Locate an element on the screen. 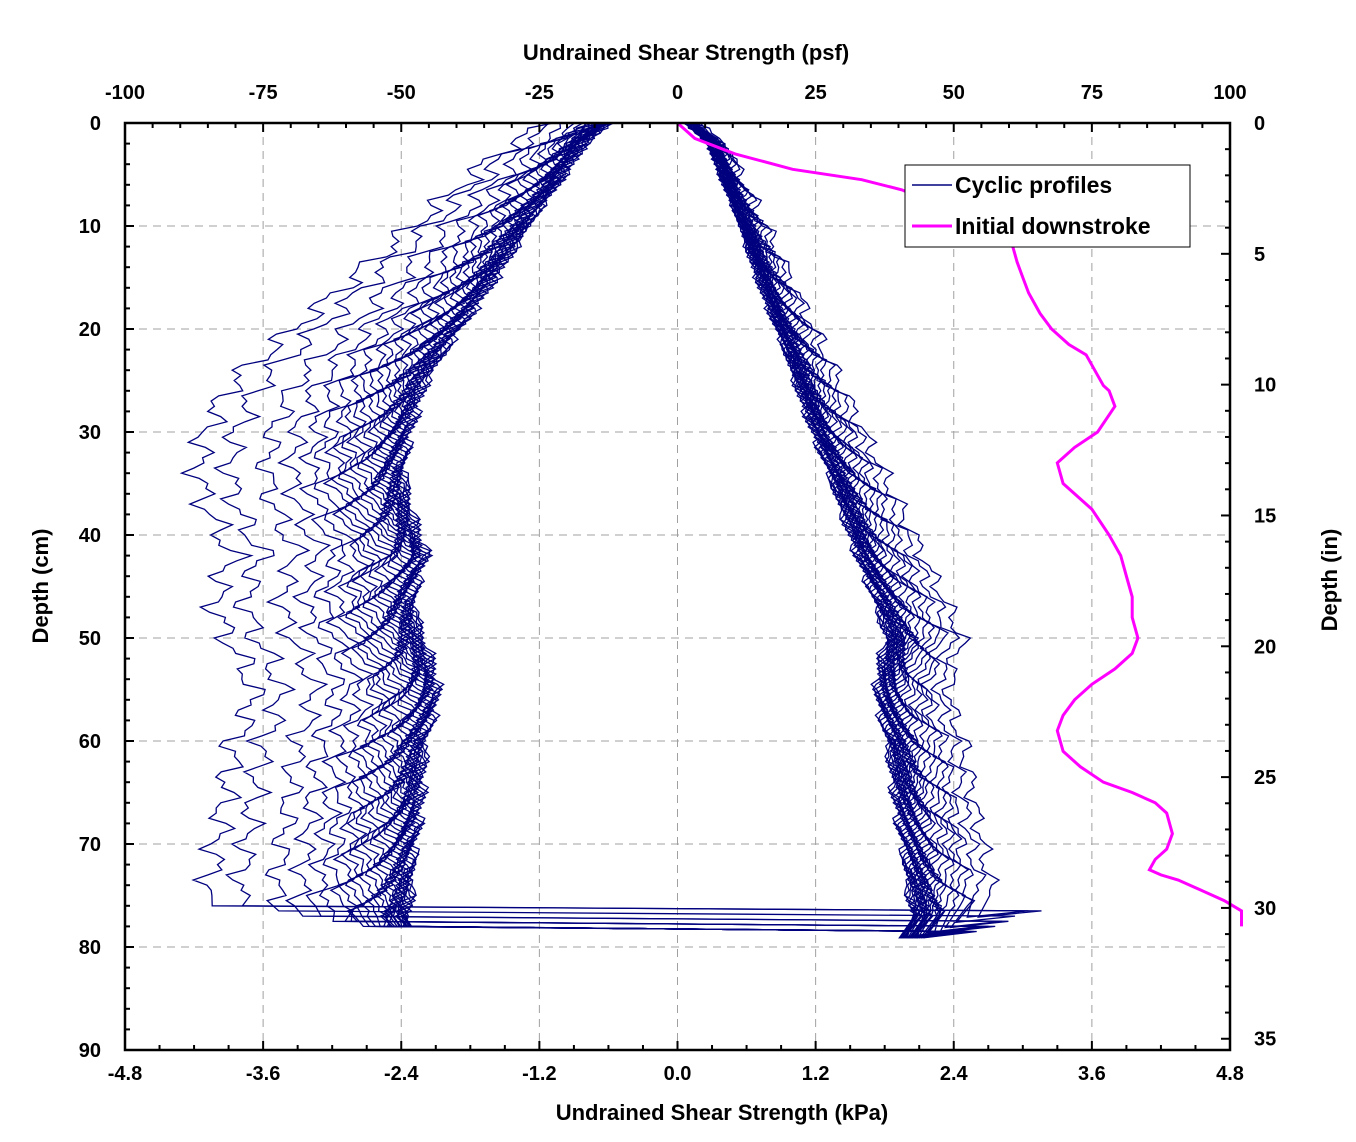  y-left-tick-label: 60 is located at coordinates (90, 742).